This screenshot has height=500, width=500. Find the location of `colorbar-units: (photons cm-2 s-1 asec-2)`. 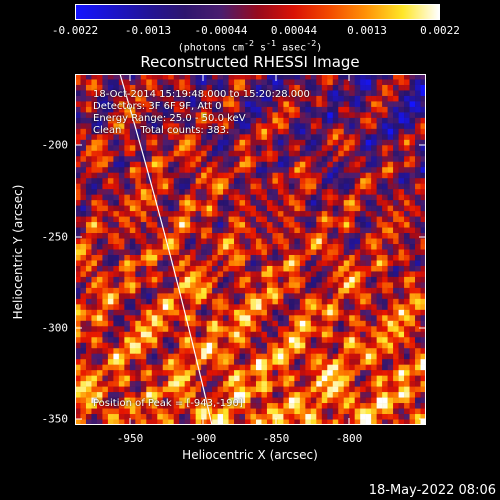

colorbar-units: (photons cm-2 s-1 asec-2) is located at coordinates (250, 46).